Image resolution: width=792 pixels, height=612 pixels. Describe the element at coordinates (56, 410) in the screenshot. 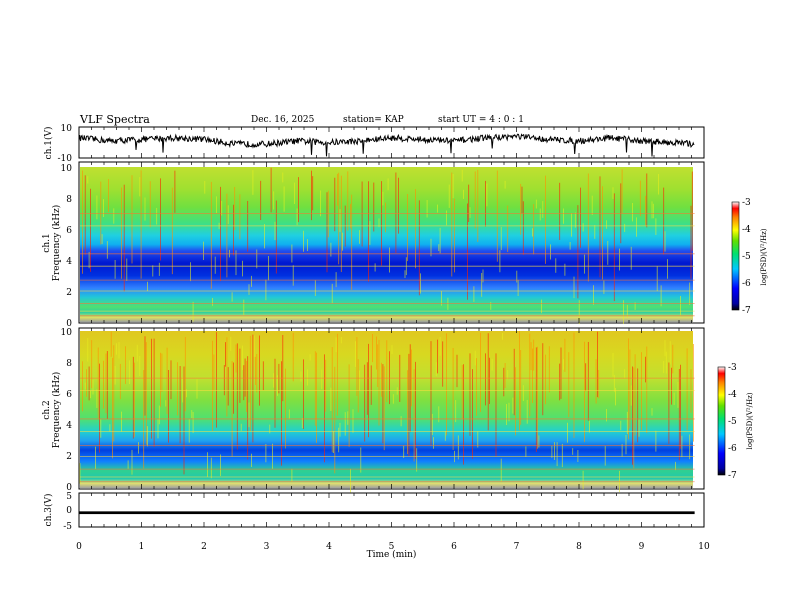

I see `ch2-freq-axis-label: Frequency (kHz)` at that location.